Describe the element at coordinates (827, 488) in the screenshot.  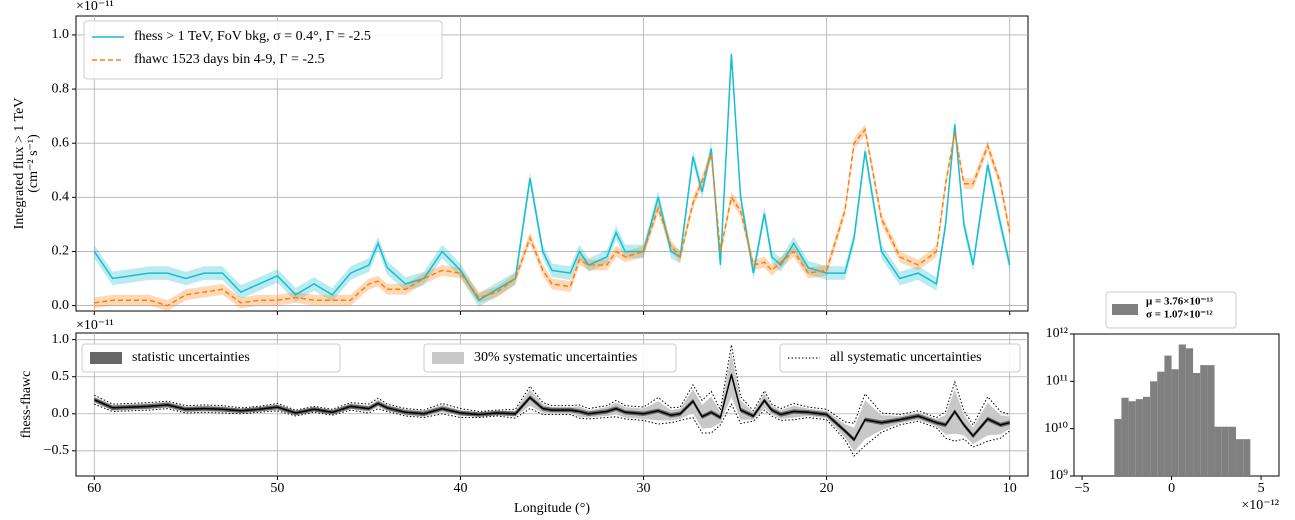
I see `x-tick-label: 20` at that location.